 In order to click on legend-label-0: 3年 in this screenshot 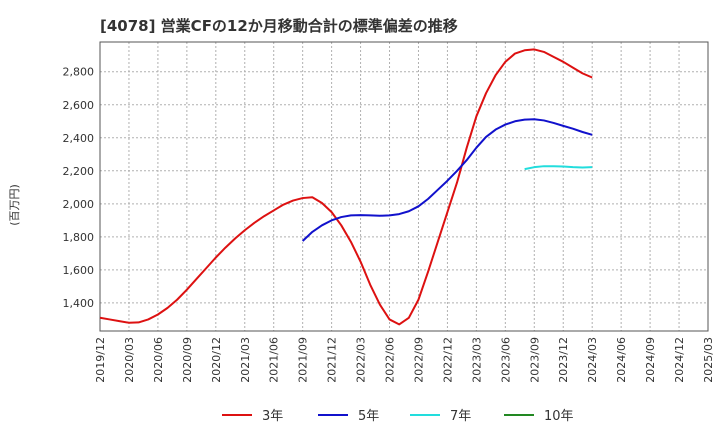, I will do `click(272, 416)`.